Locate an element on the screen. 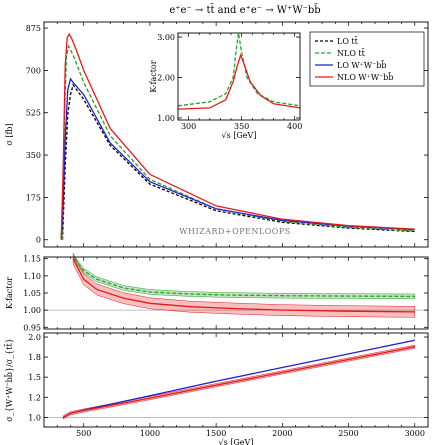 The image size is (445, 445). inset-k-factor-panel: 1.00 2.00 3.00 300 350 400 K-factor √s [GeV] is located at coordinates (225, 86).